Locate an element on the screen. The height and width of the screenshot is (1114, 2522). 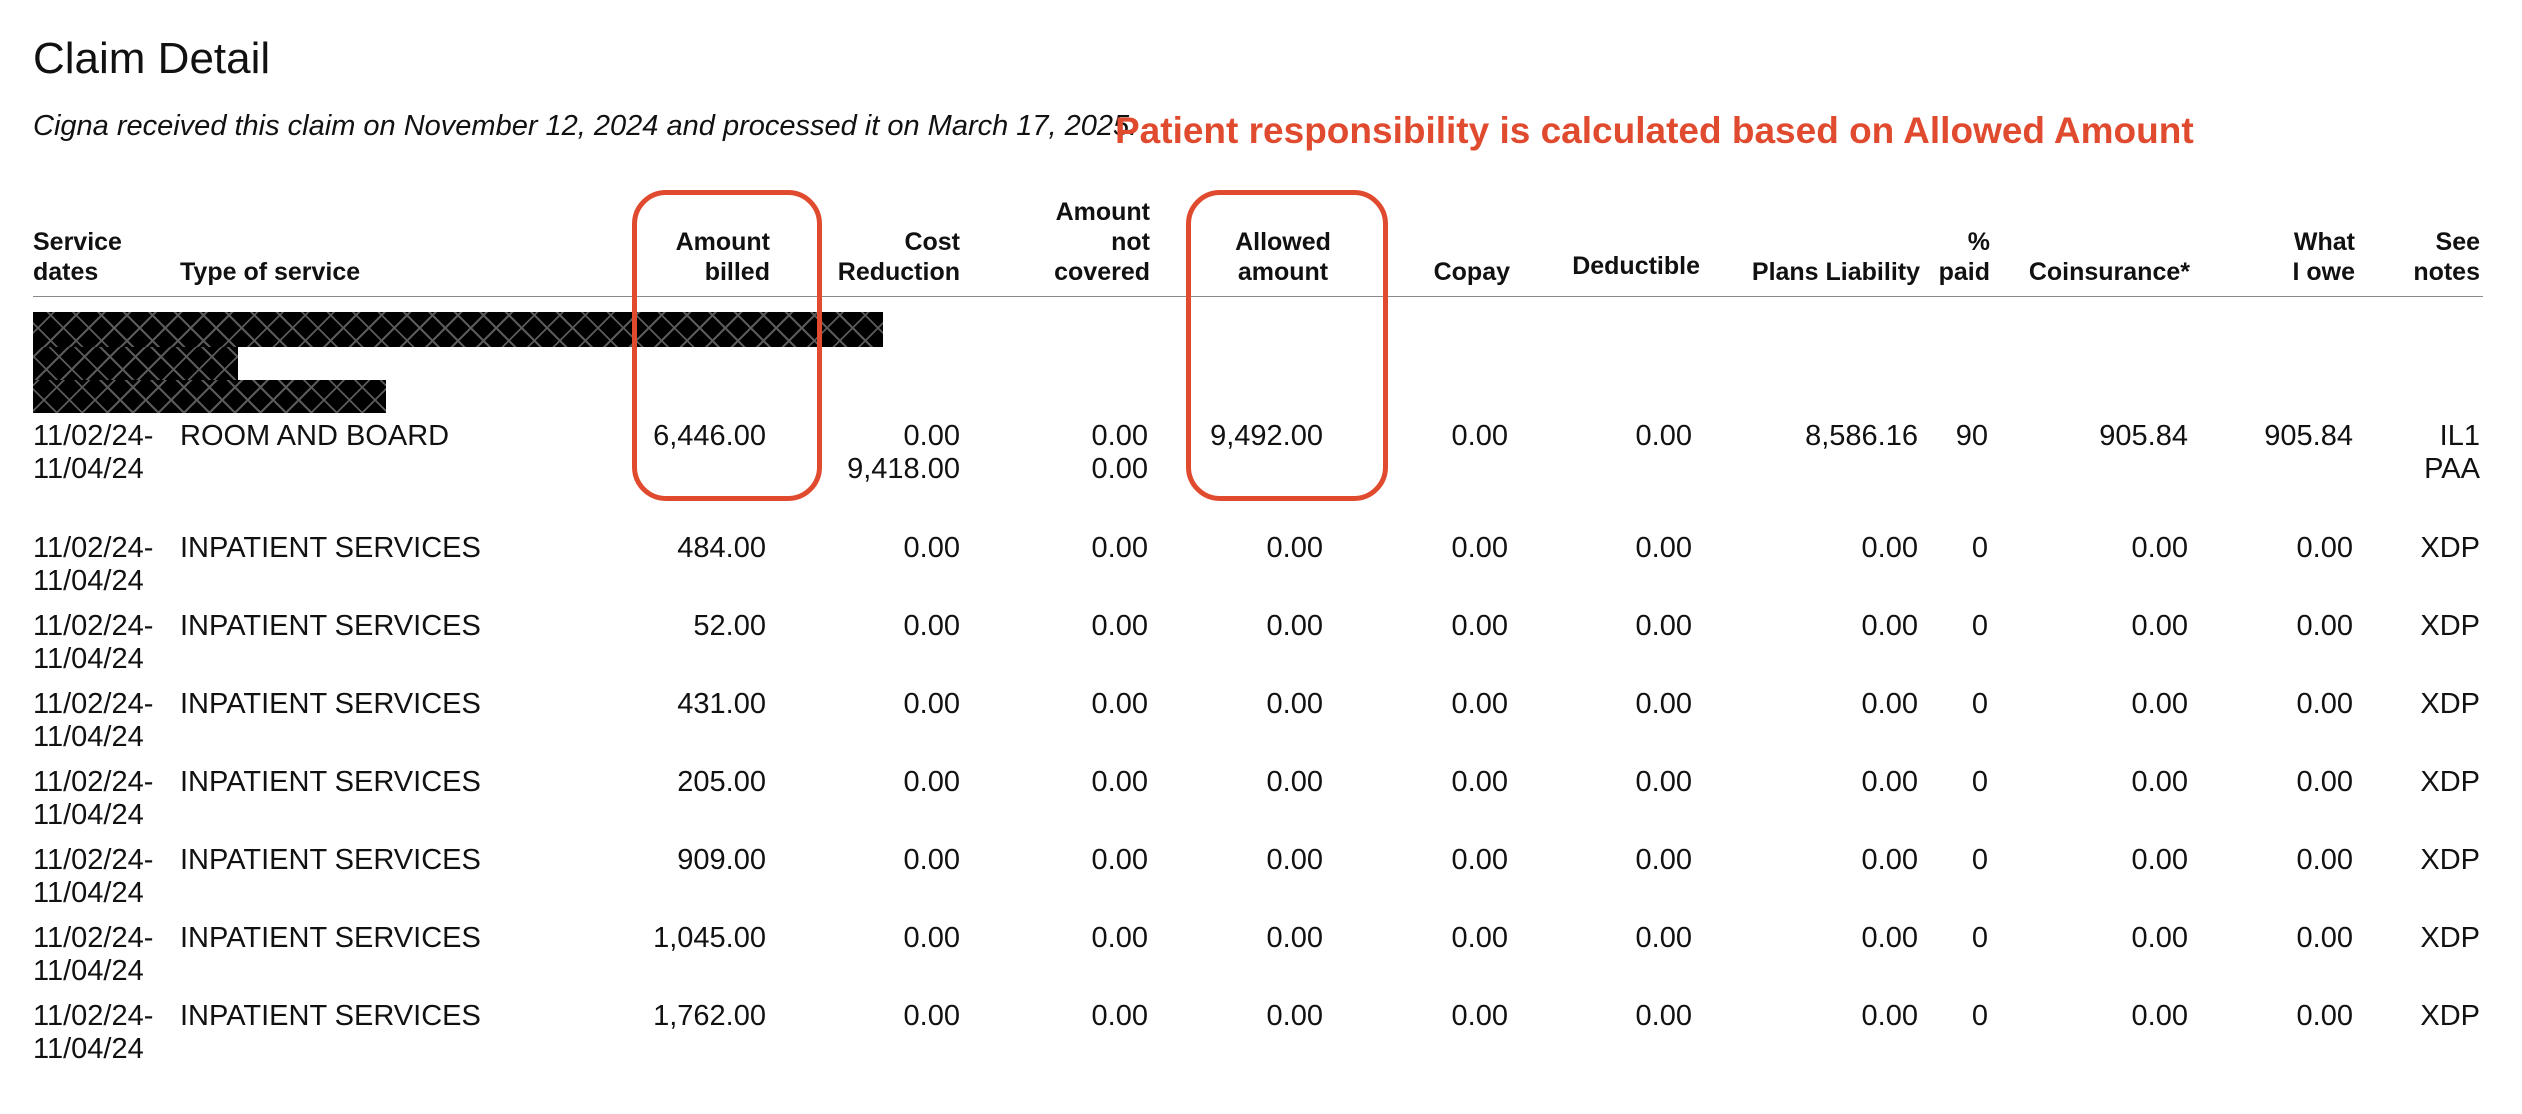
header-type-of-service: Type of service is located at coordinates (270, 272).